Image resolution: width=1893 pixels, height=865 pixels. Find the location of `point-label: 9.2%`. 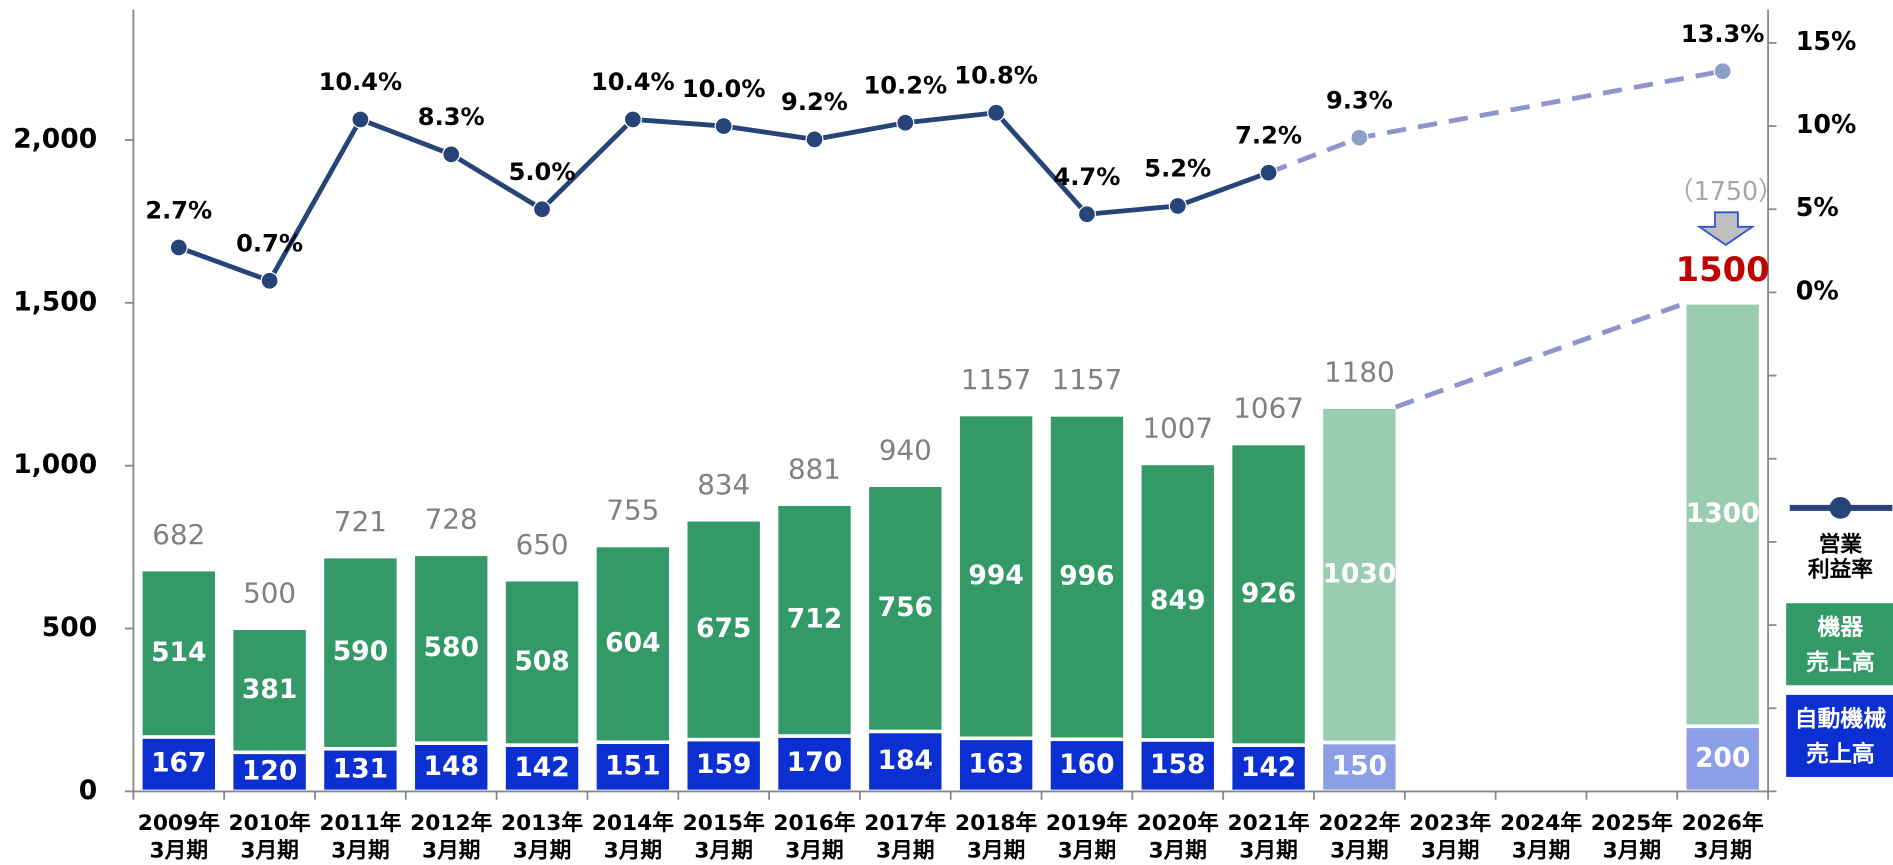

point-label: 9.2% is located at coordinates (814, 102).